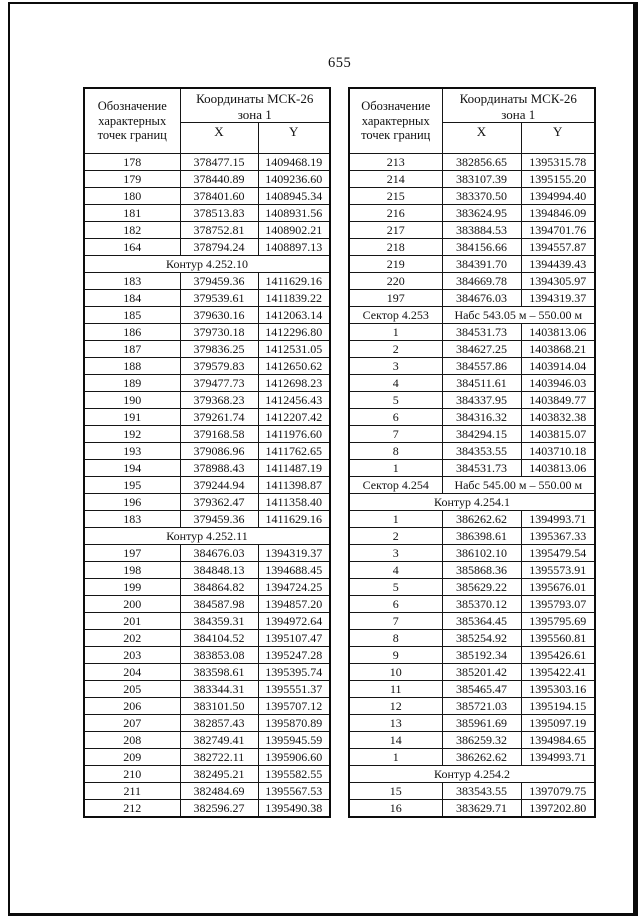 Image resolution: width=640 pixels, height=920 pixels. What do you see at coordinates (294, 740) in the screenshot?
I see `y-coordinate-cell: 1395945.59` at bounding box center [294, 740].